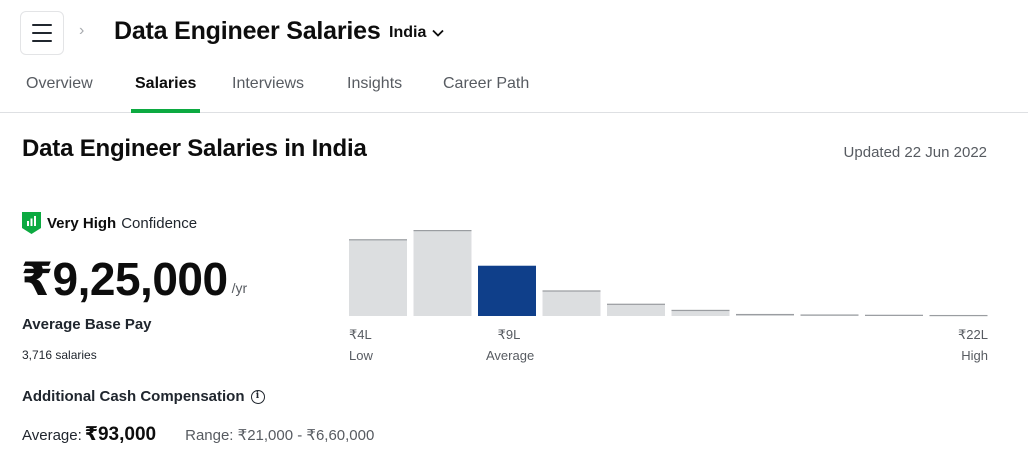 This screenshot has height=456, width=1028. I want to click on location-label: India, so click(408, 32).